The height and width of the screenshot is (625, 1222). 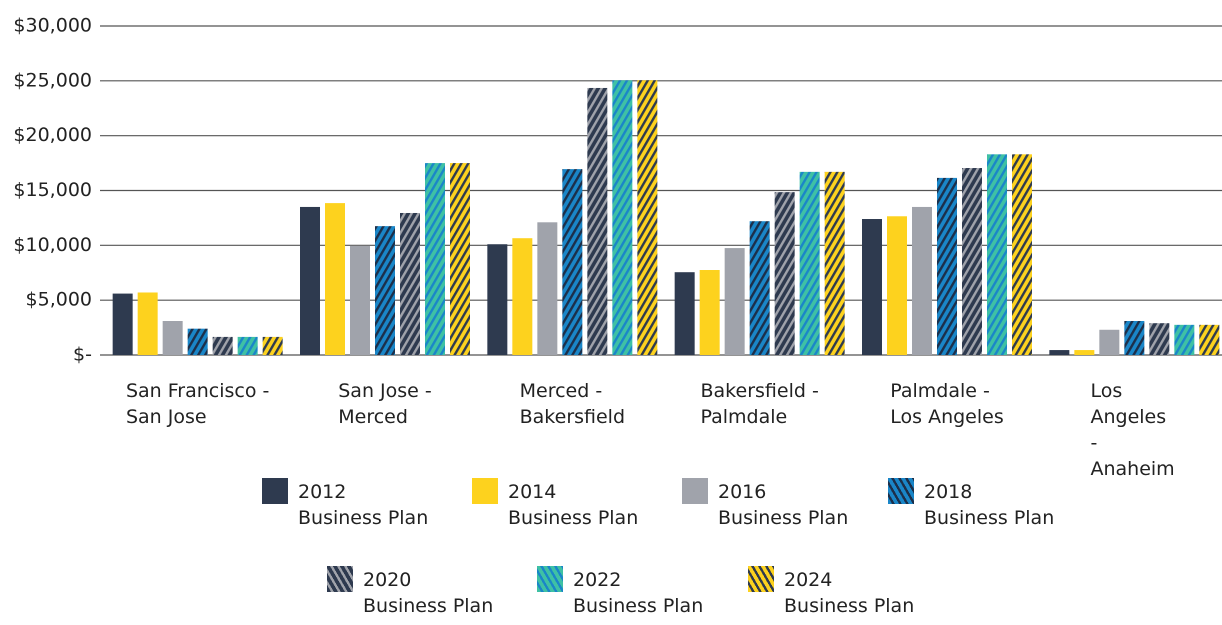 What do you see at coordinates (52, 245) in the screenshot?
I see `y-tick-label: $10,000` at bounding box center [52, 245].